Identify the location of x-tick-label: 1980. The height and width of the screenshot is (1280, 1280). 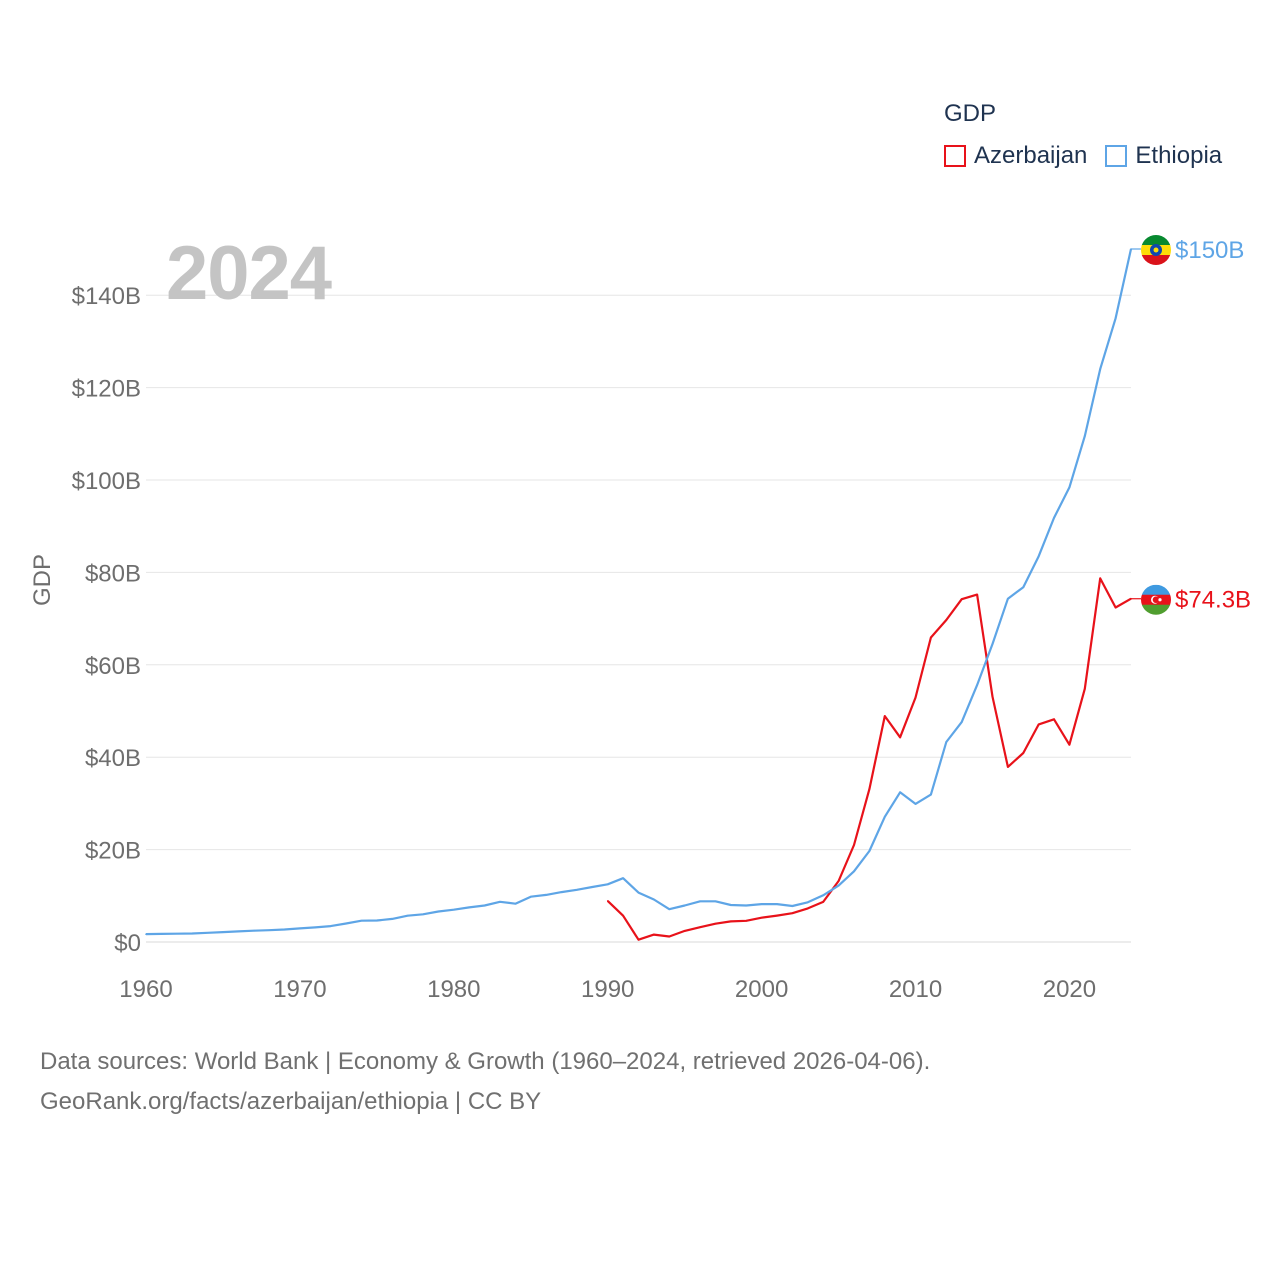
(453, 989).